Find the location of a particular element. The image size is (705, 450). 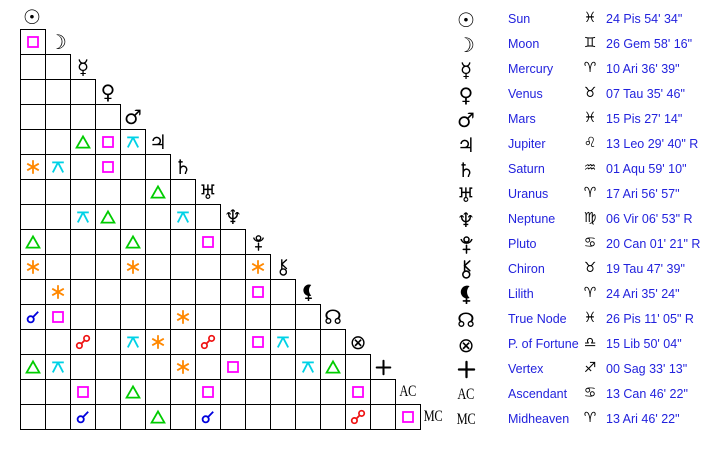

aspect-cell-ac-pfortune is located at coordinates (358, 392).